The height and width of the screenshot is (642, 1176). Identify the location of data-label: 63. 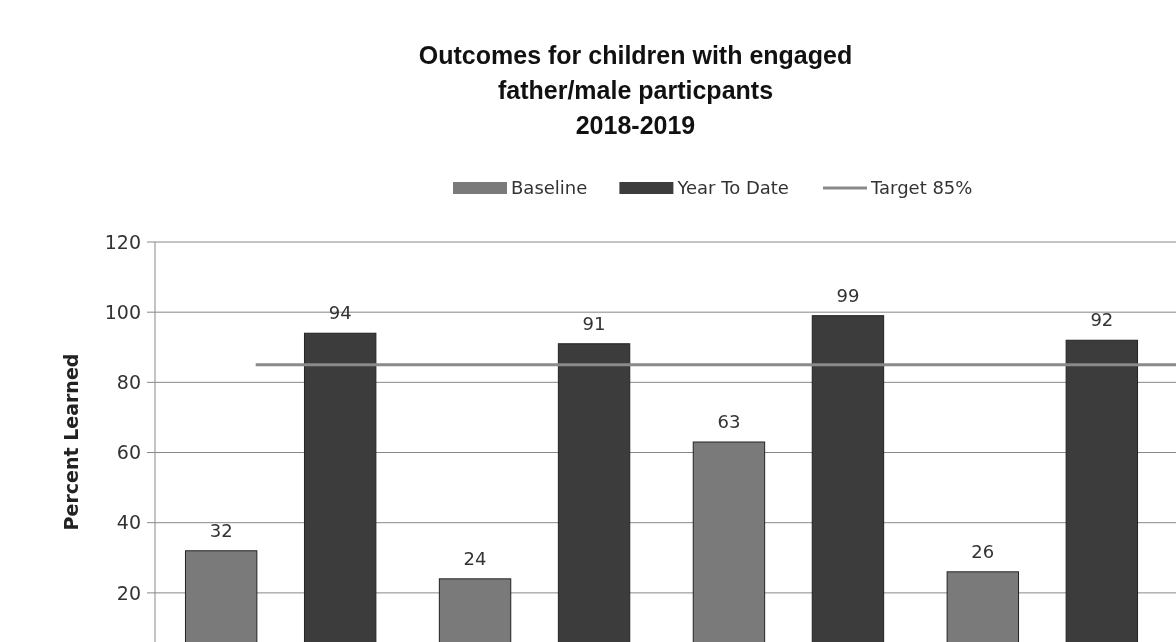
(729, 421).